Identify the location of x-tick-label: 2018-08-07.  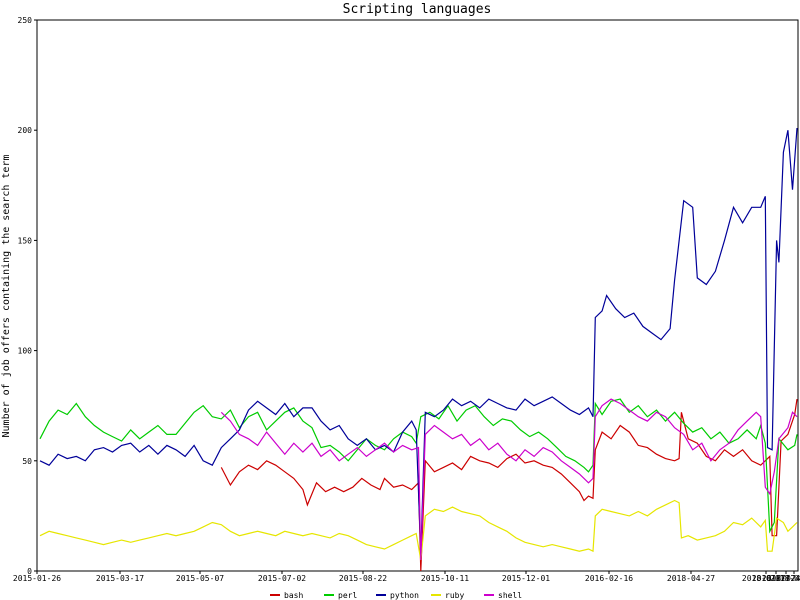
(785, 578).